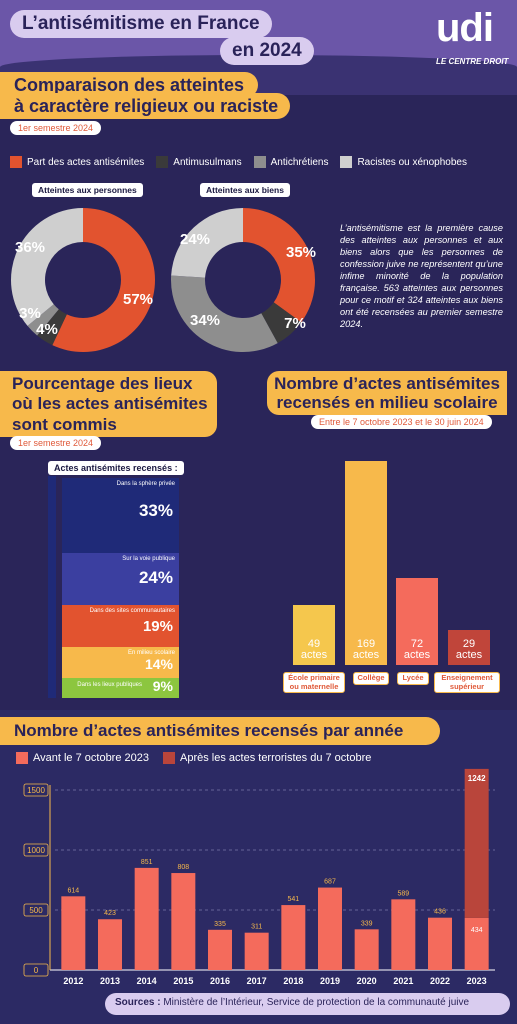 The width and height of the screenshot is (517, 1024). Describe the element at coordinates (108, 383) in the screenshot. I see `section2-title-line1: Pourcentage des lieux` at that location.